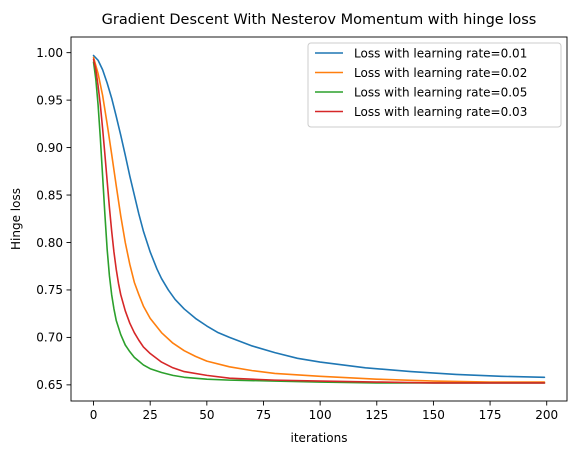 Image resolution: width=577 pixels, height=455 pixels. Describe the element at coordinates (49, 385) in the screenshot. I see `y-tick-label: 0.65` at that location.